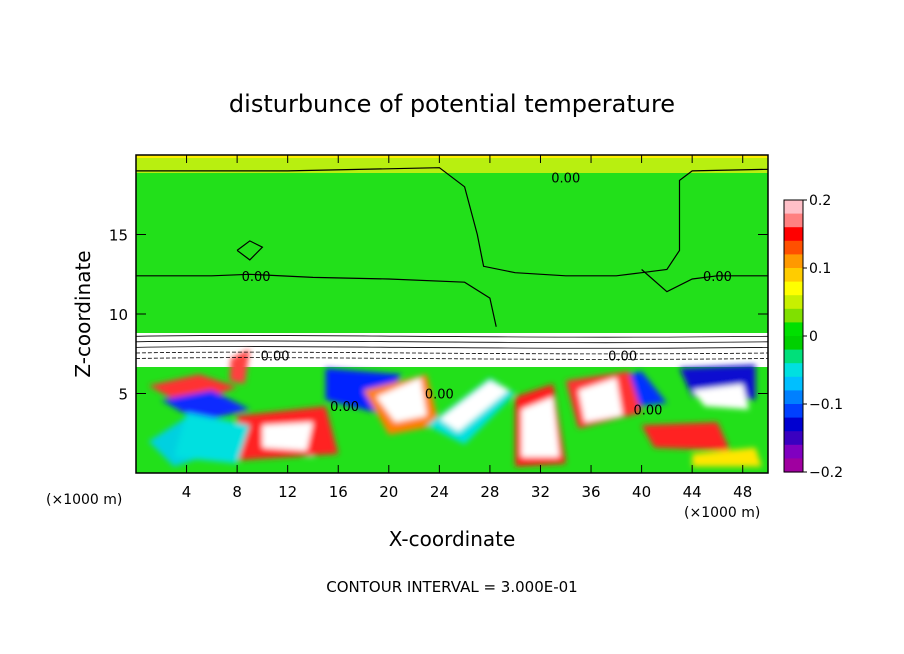 The image size is (904, 654). What do you see at coordinates (452, 104) in the screenshot?
I see `chart-title: disturbunce of potential temperature` at bounding box center [452, 104].